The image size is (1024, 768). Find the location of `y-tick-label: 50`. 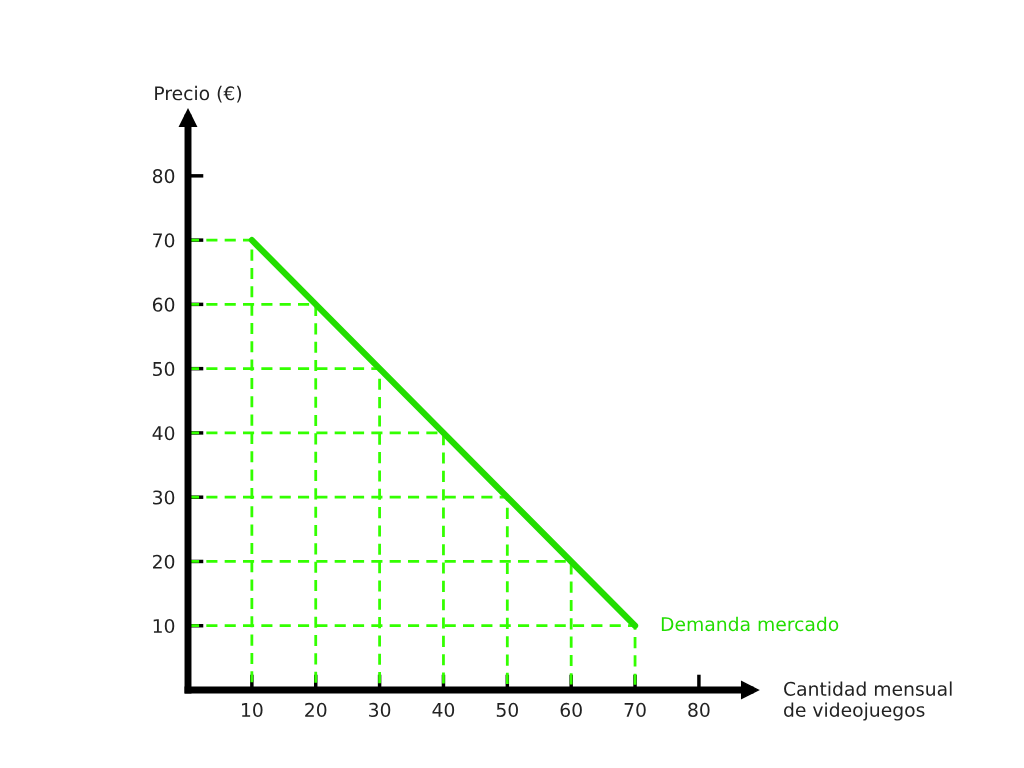

y-tick-label: 50 is located at coordinates (164, 369).